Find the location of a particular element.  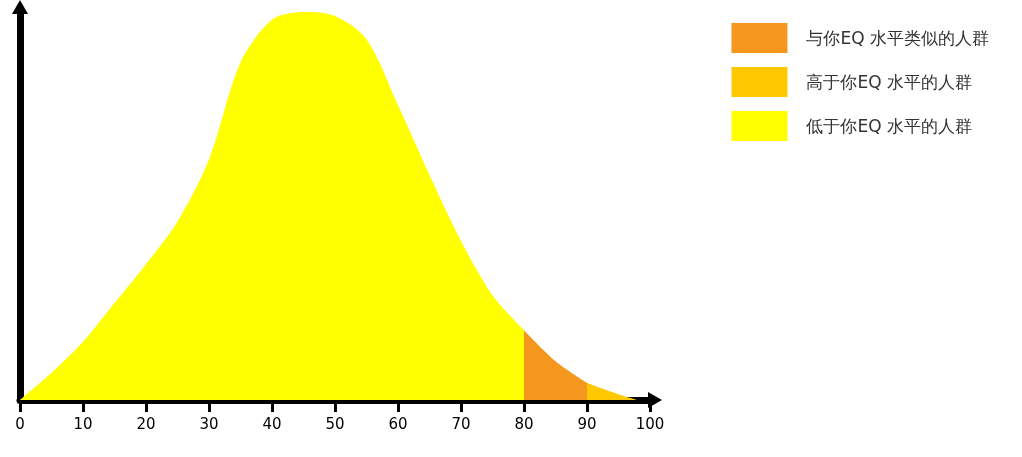

x-tick-label: 0 is located at coordinates (20, 423).